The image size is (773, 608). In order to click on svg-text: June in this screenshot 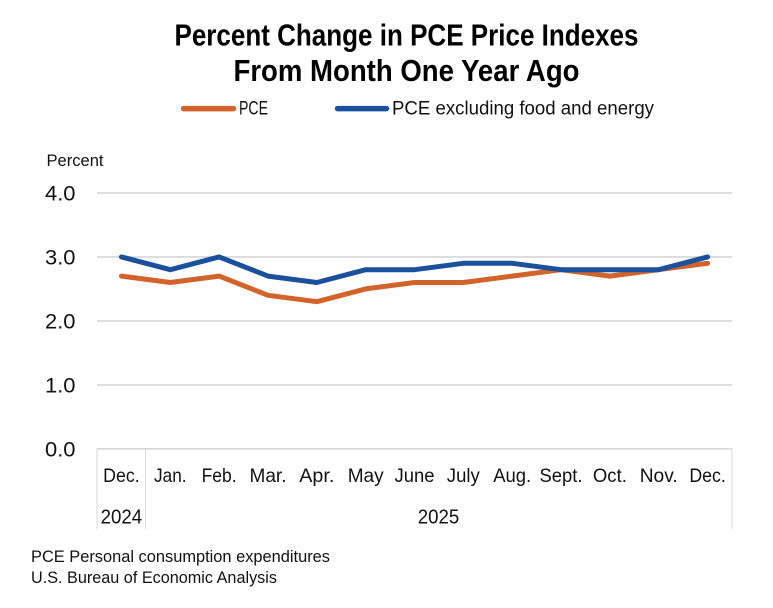, I will do `click(415, 476)`.